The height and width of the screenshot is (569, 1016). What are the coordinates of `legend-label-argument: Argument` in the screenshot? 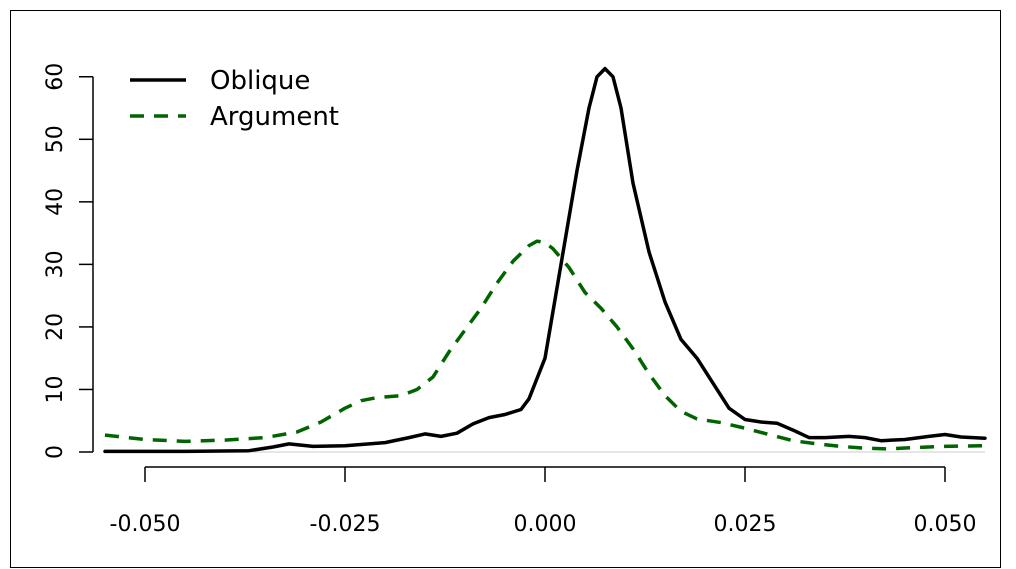 It's located at (274, 117).